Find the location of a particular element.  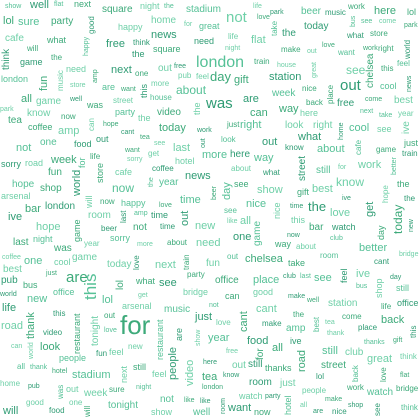

cloud-word: day is located at coordinates (396, 277).